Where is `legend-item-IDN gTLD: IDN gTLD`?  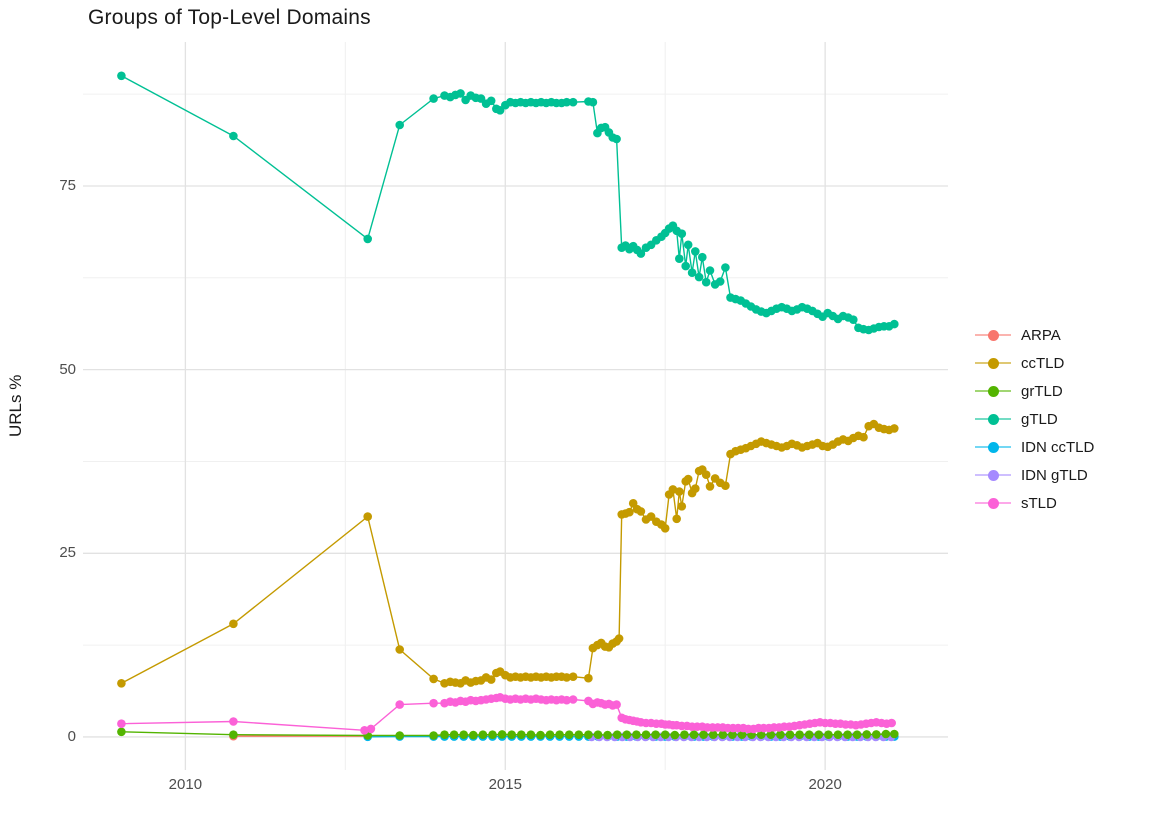 legend-item-IDN gTLD: IDN gTLD is located at coordinates (1034, 475).